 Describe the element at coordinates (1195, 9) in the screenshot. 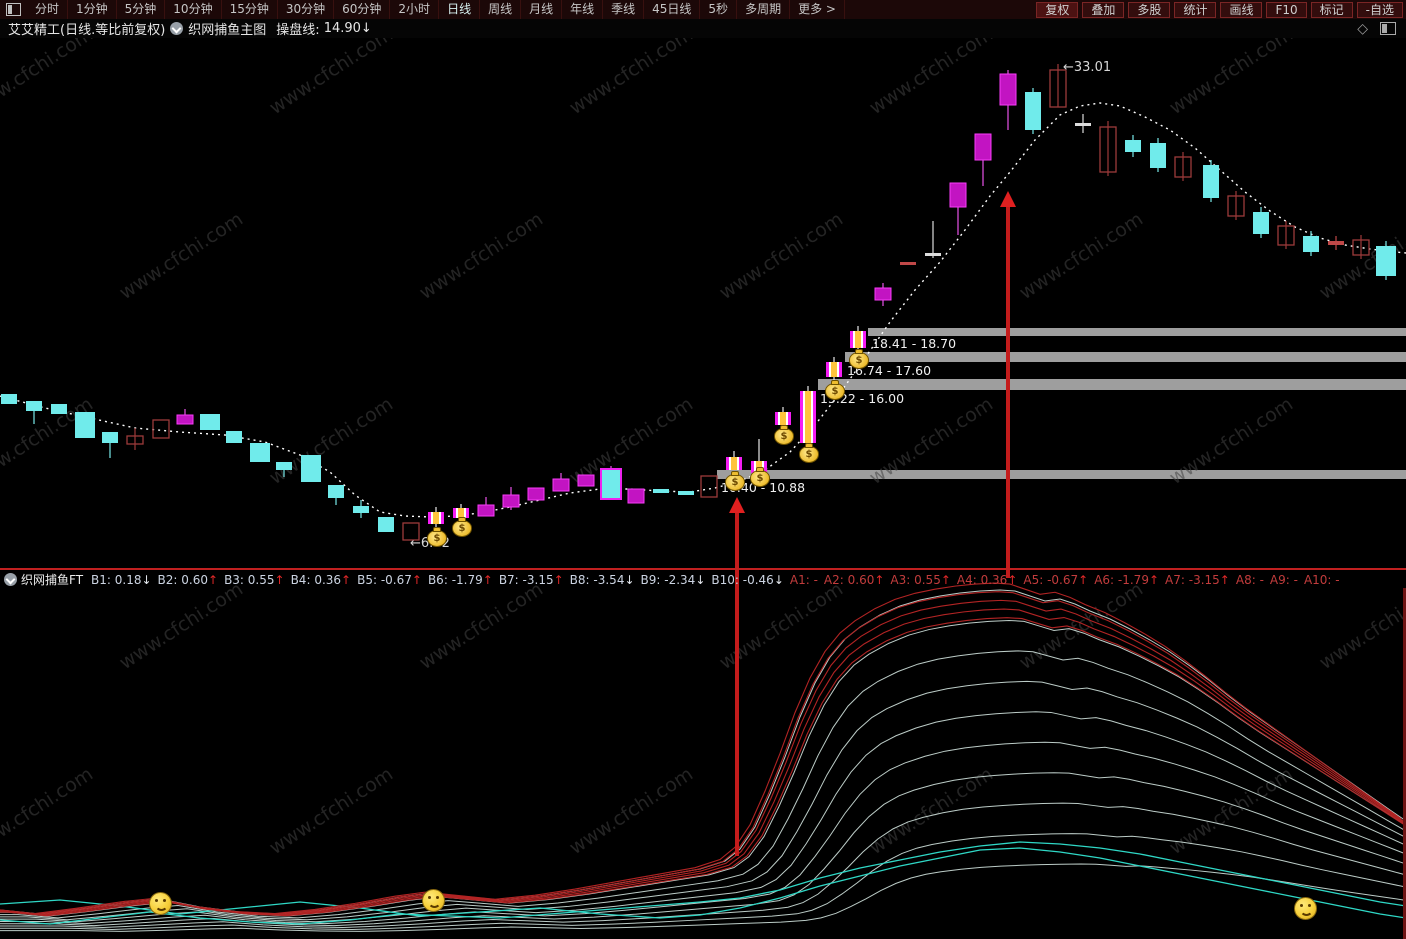

I see `toolbar-button-统计: 统计` at that location.